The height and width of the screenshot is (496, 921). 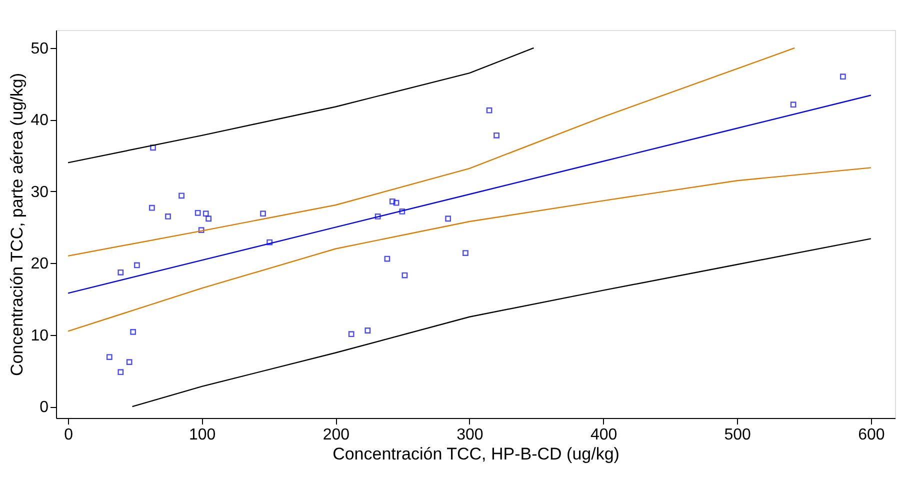 What do you see at coordinates (39, 49) in the screenshot?
I see `y-tick-label: 50` at bounding box center [39, 49].